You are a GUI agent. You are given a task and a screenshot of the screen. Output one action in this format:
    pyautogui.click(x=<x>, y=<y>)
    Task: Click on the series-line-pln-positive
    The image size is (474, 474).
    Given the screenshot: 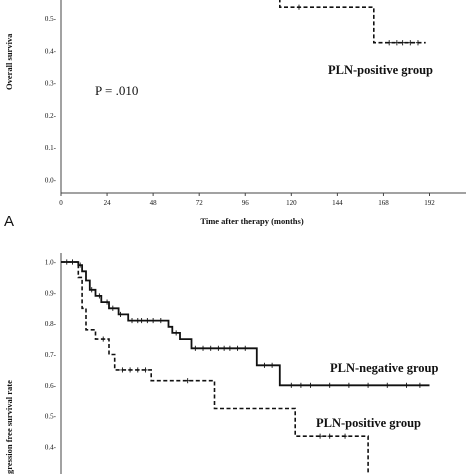 What is the action you would take?
    pyautogui.click(x=352, y=22)
    